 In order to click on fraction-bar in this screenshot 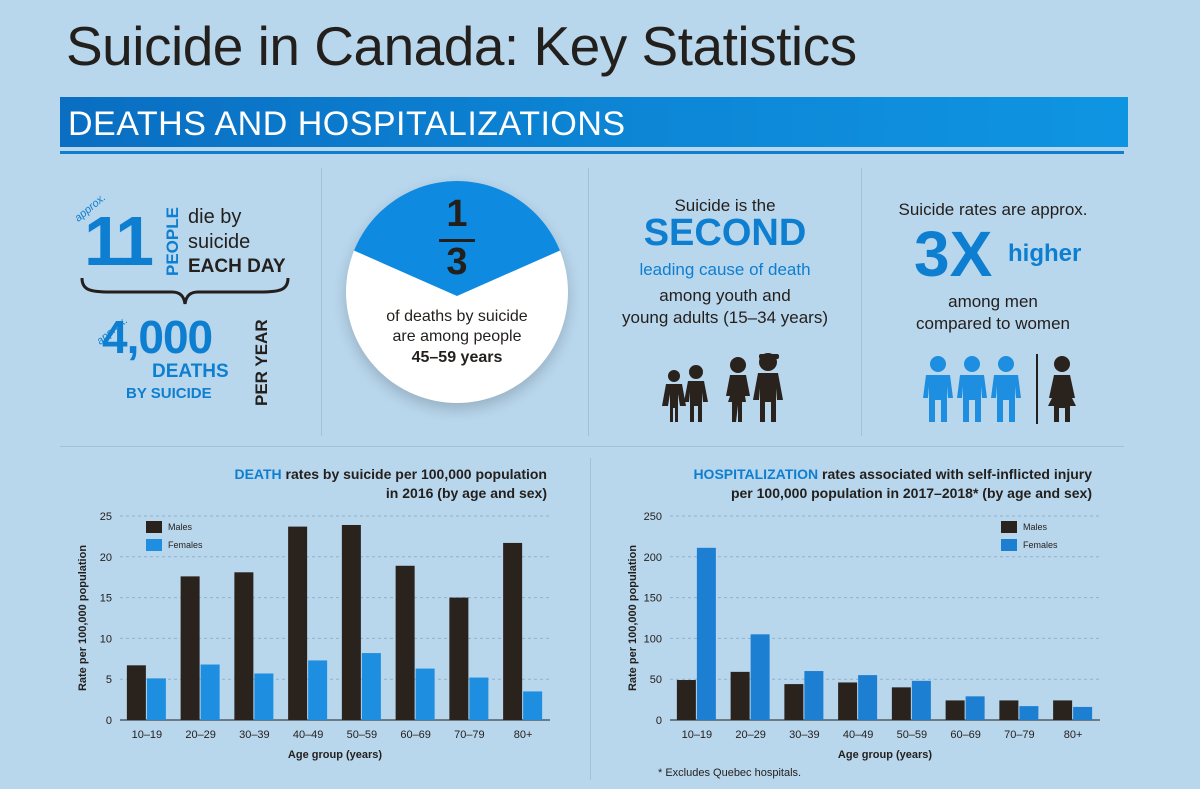, I will do `click(457, 240)`.